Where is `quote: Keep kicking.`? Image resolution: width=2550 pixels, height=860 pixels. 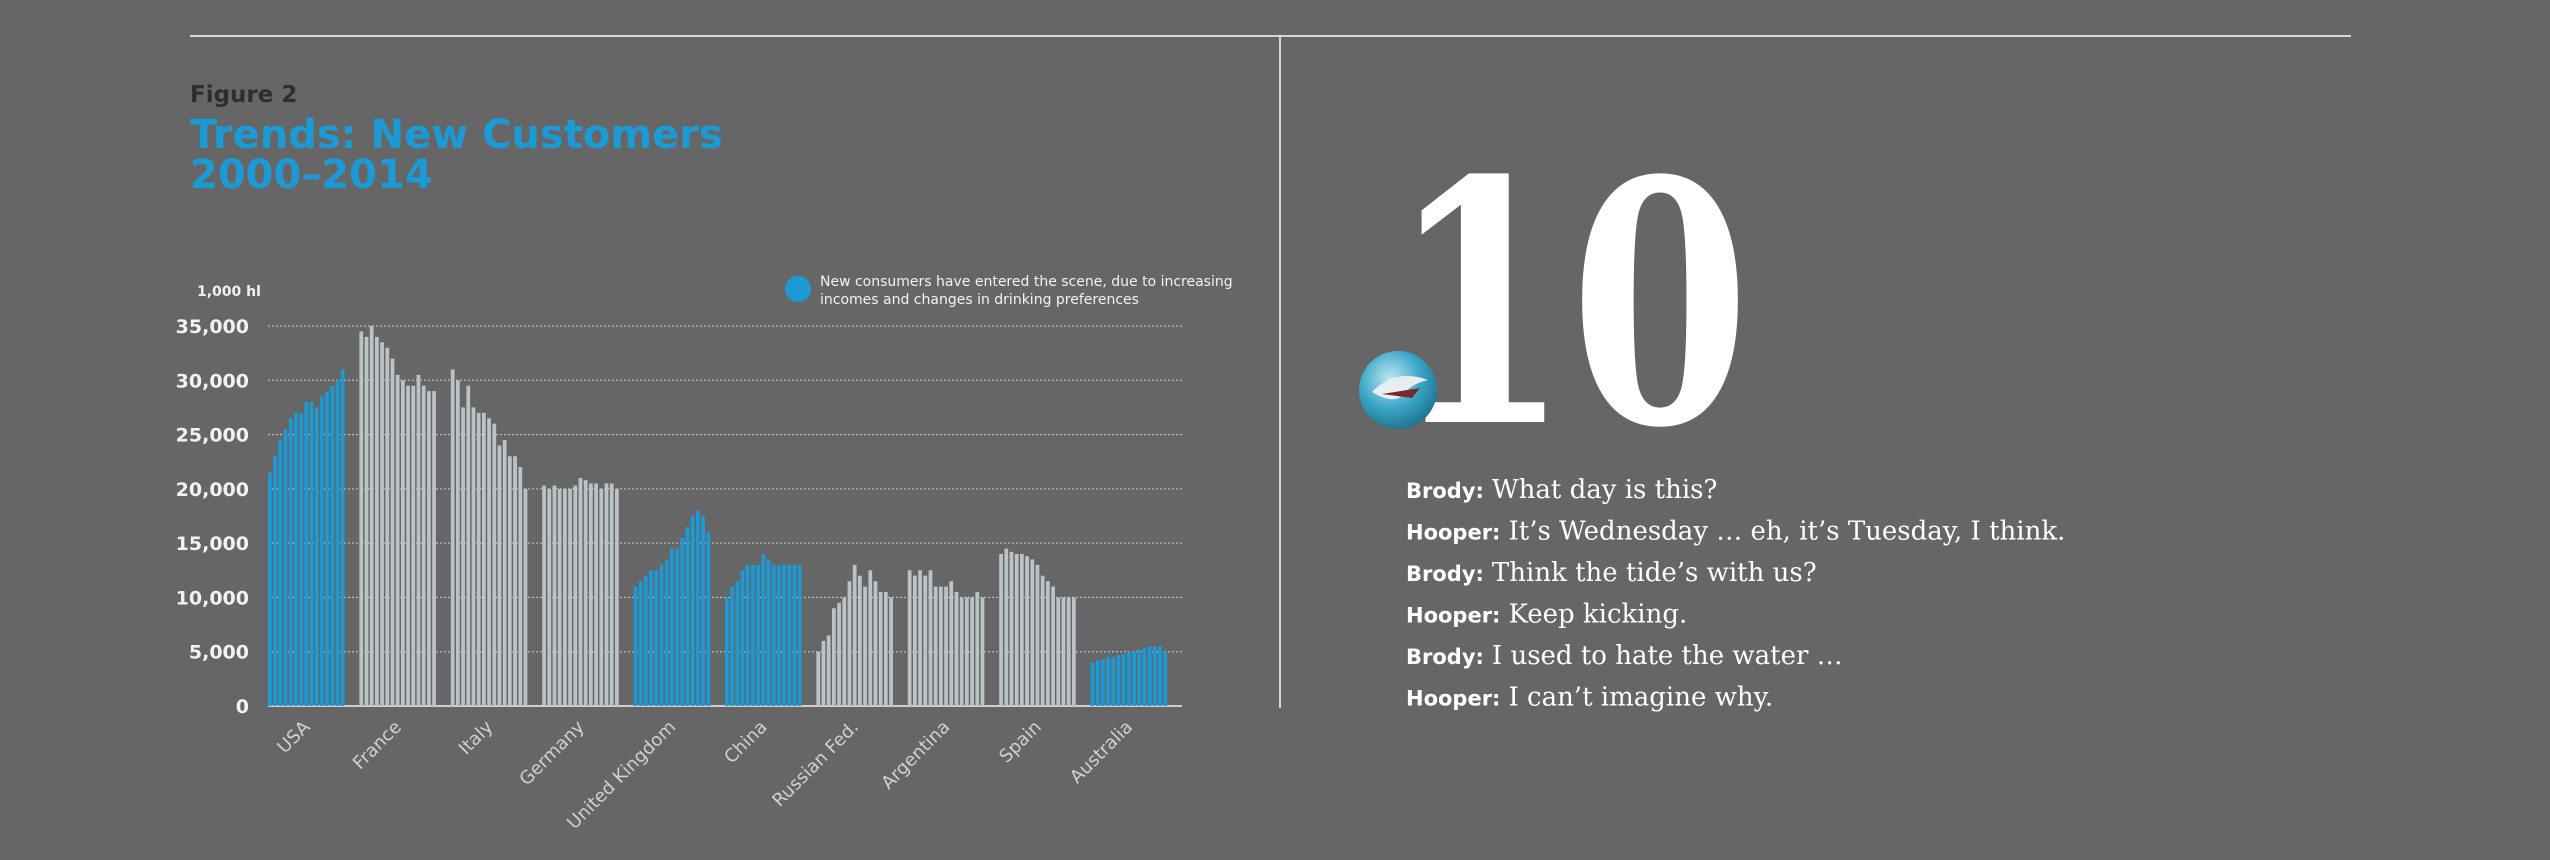
quote: Keep kicking. is located at coordinates (1597, 615).